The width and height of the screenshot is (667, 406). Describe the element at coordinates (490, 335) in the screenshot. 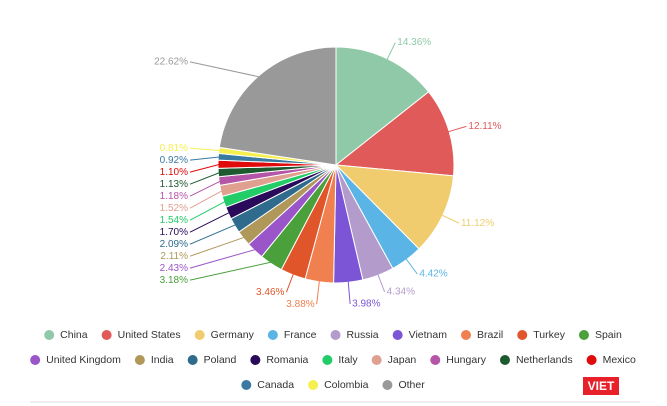

I see `legend-label: Brazil` at that location.